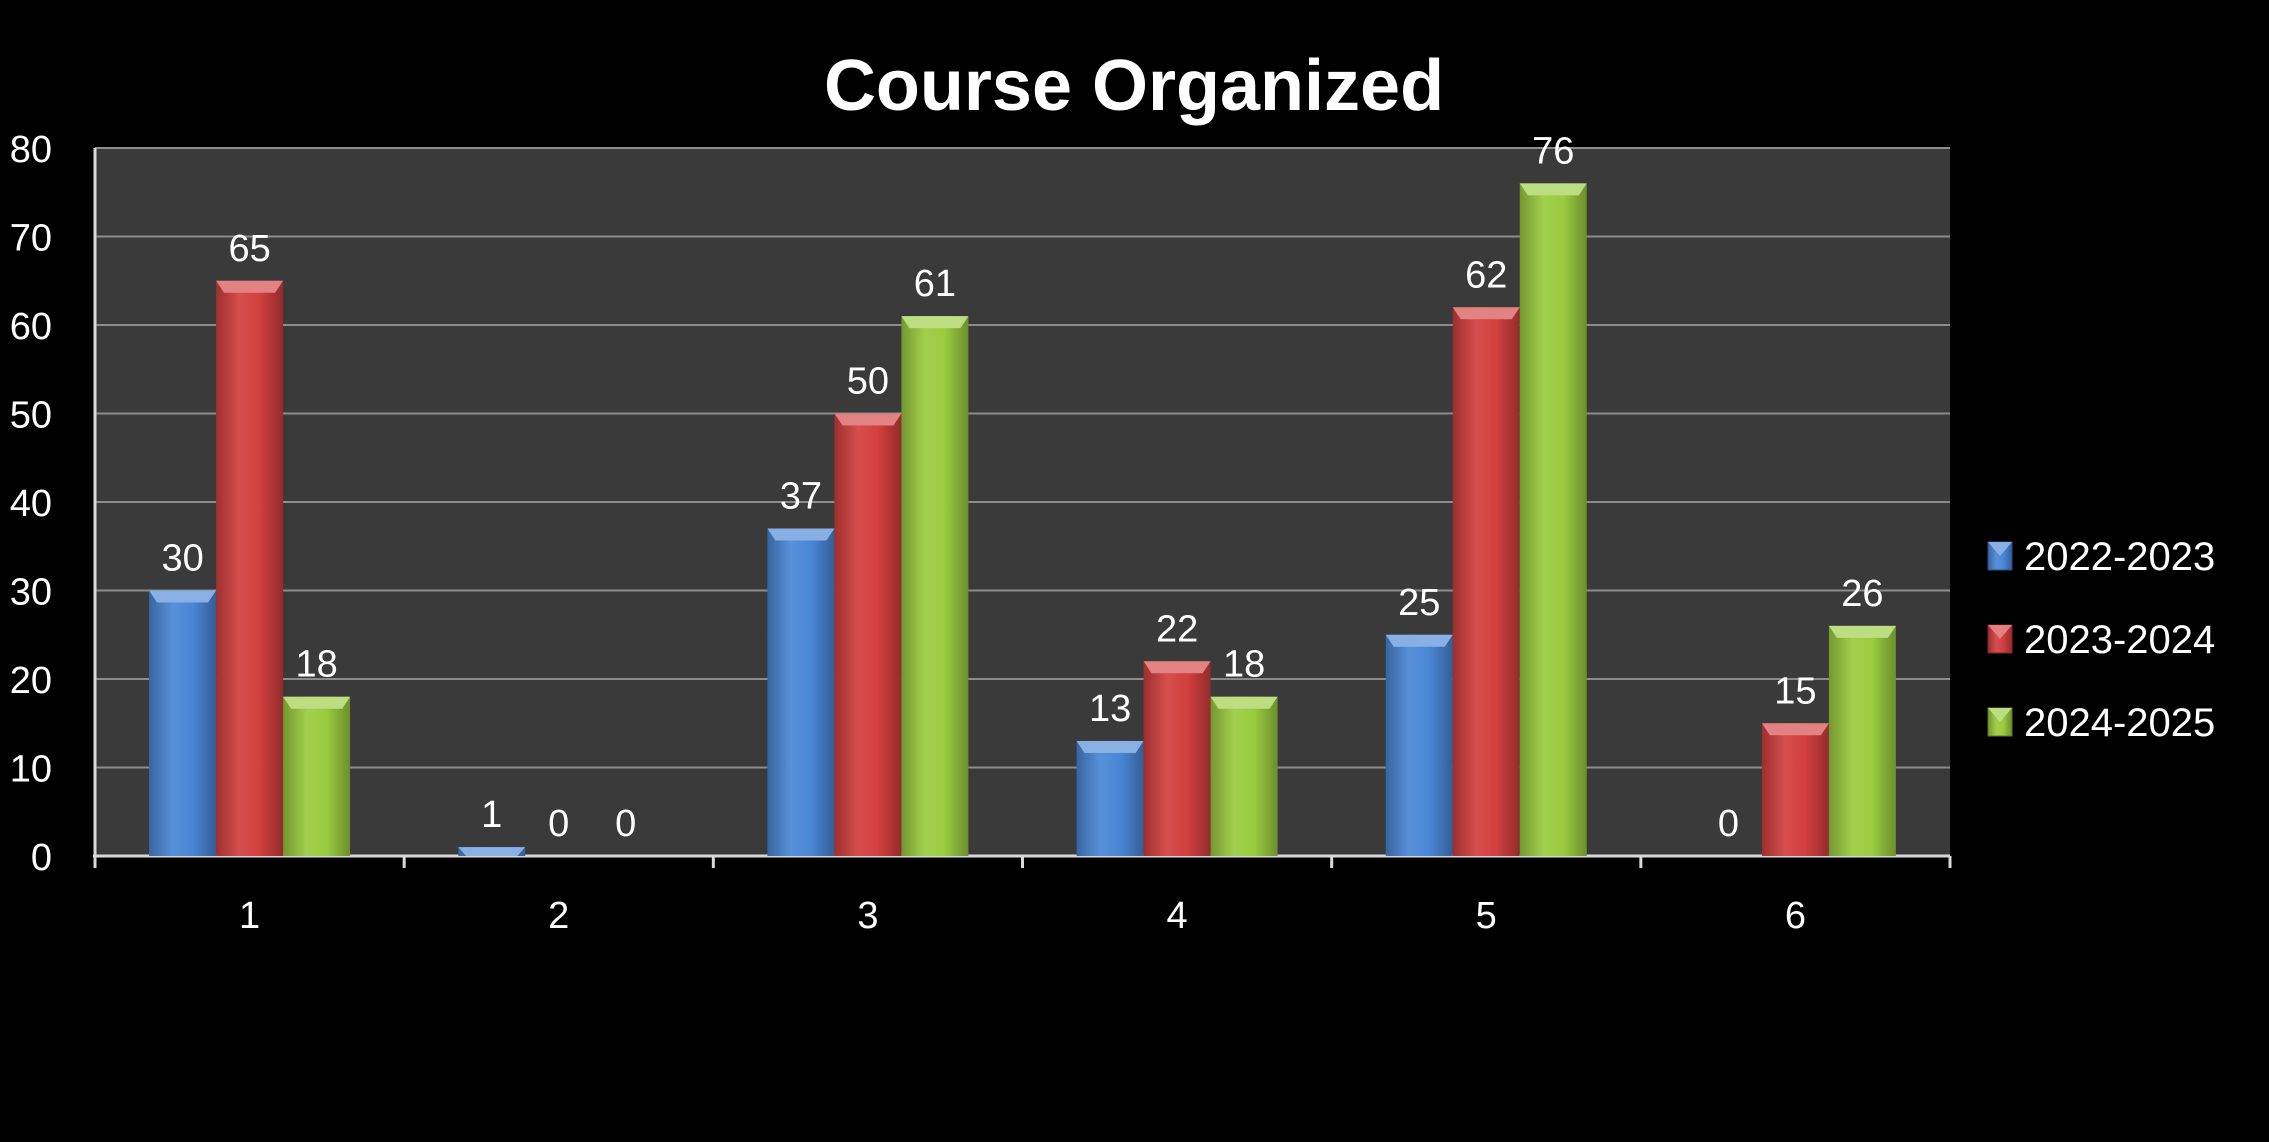 Image resolution: width=2269 pixels, height=1142 pixels. What do you see at coordinates (41, 858) in the screenshot?
I see `y-tick-label: 0` at bounding box center [41, 858].